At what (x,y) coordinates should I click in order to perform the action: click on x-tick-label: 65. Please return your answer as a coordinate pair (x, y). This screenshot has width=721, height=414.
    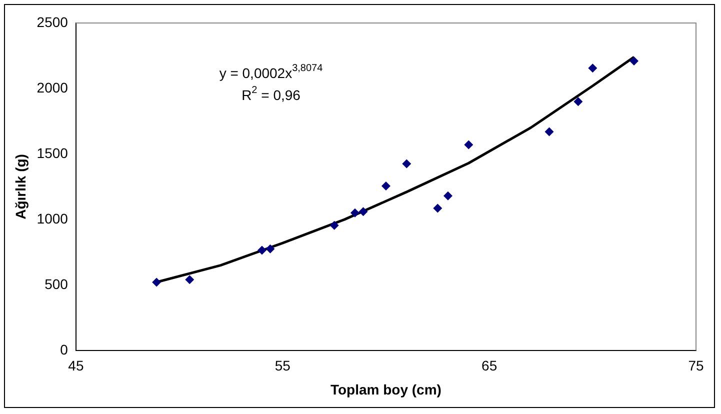
    Looking at the image, I should click on (490, 366).